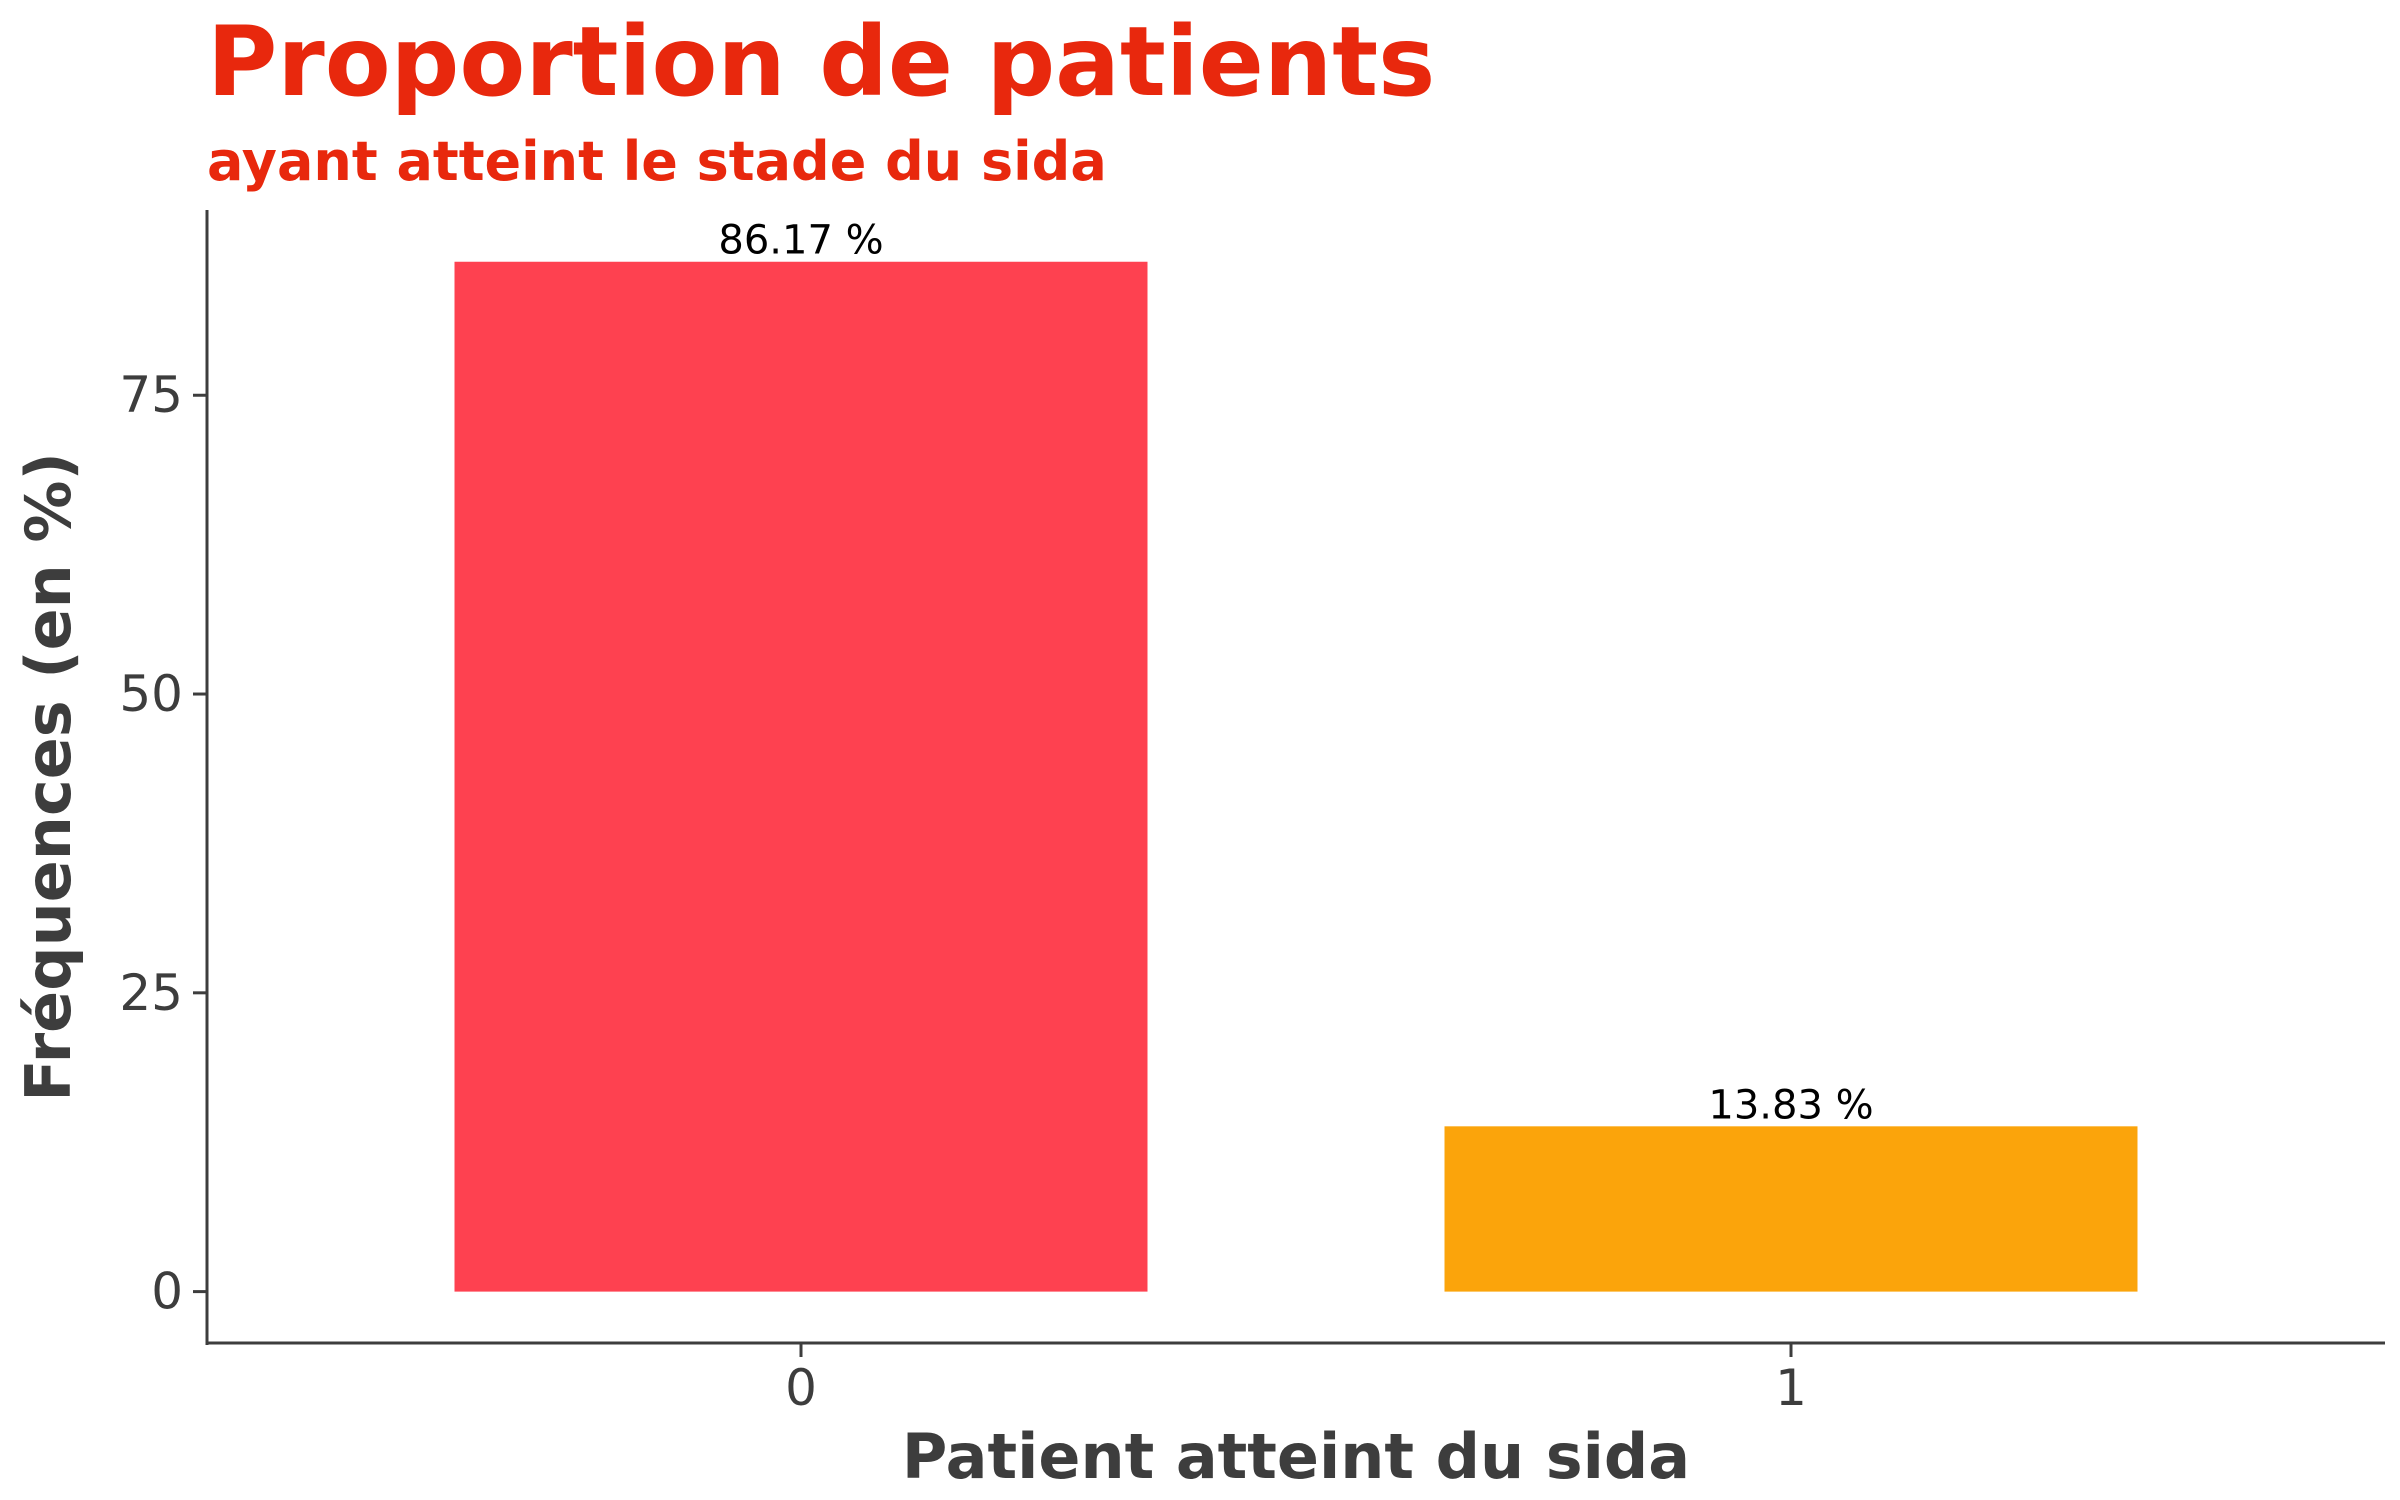 This screenshot has width=2400, height=1500. What do you see at coordinates (801, 1388) in the screenshot?
I see `x-tick-label: 0` at bounding box center [801, 1388].